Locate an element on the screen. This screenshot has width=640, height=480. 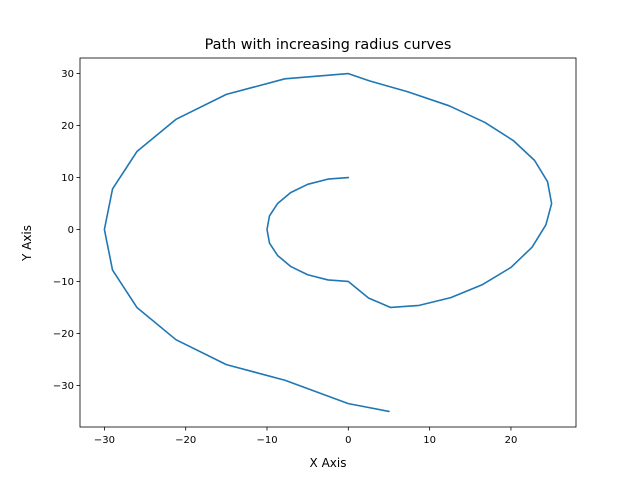
x-axis-ticks: −30 −20 −10 0 10 20 is located at coordinates (305, 436).